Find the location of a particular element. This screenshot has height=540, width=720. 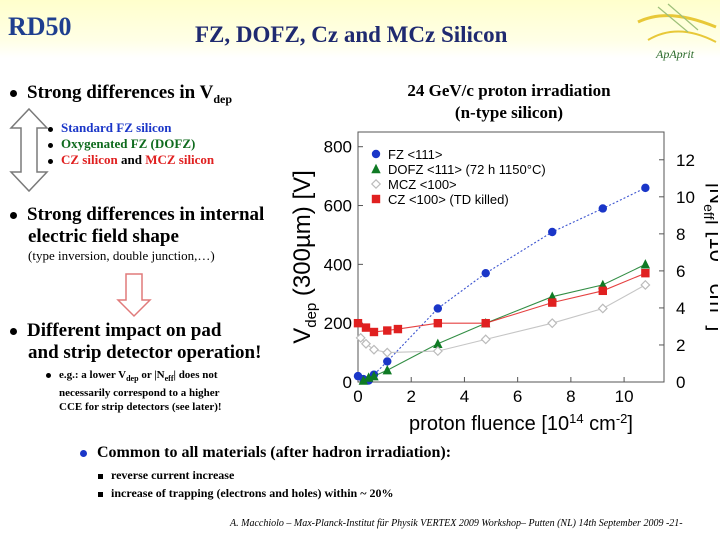

x-tick-label: 10 is located at coordinates (624, 396).